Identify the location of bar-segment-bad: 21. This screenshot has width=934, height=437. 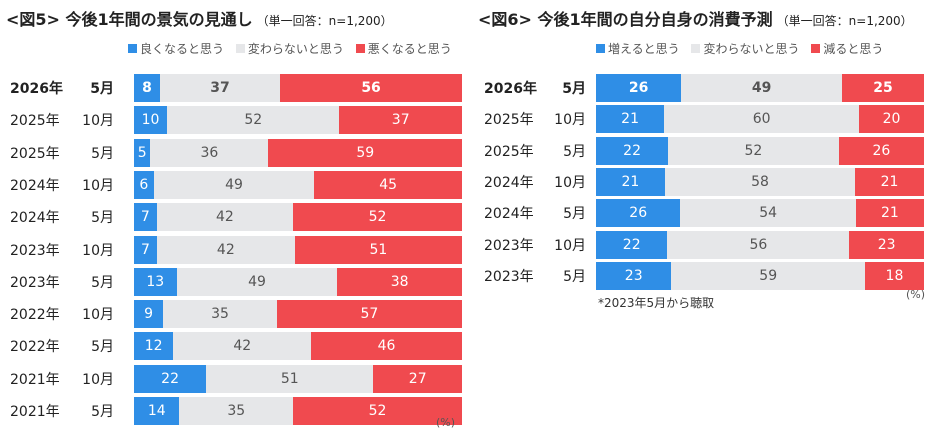
(889, 181).